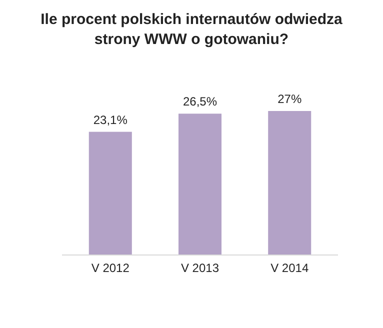 This screenshot has height=328, width=383. Describe the element at coordinates (110, 119) in the screenshot. I see `data-label: 23,1%` at that location.